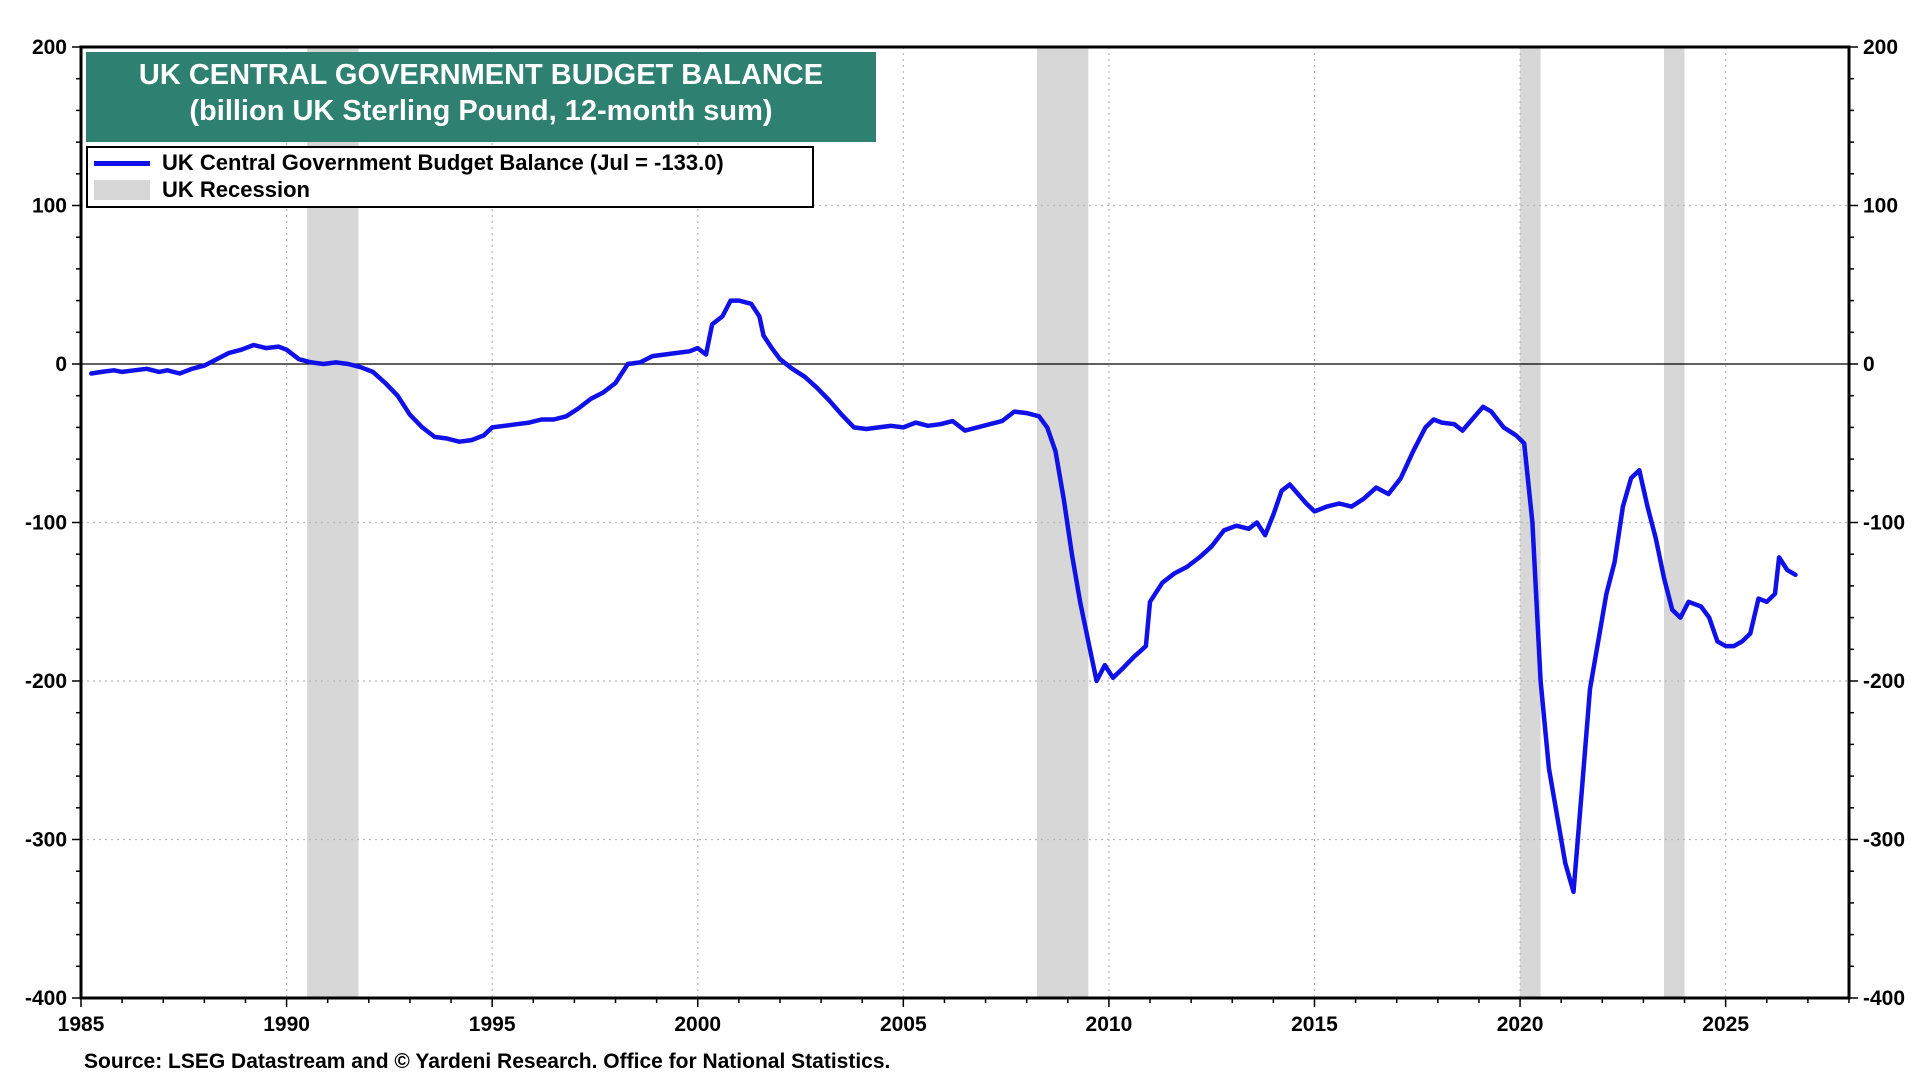 This screenshot has height=1080, width=1920. What do you see at coordinates (46, 998) in the screenshot?
I see `y-tick-label-left: -400` at bounding box center [46, 998].